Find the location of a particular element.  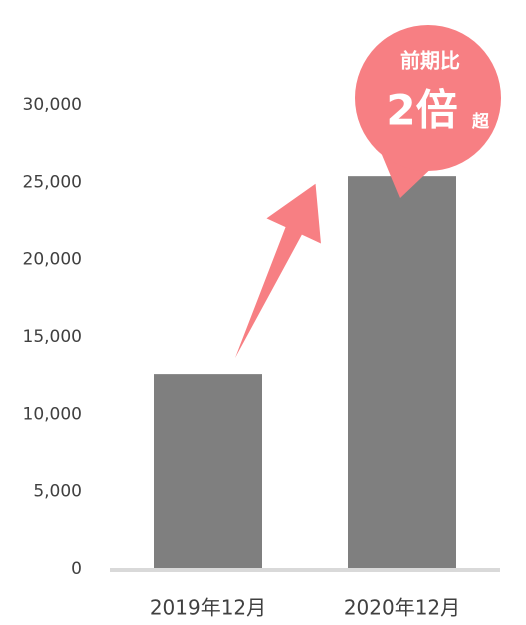

y-tick-label: 25,000 is located at coordinates (52, 182).